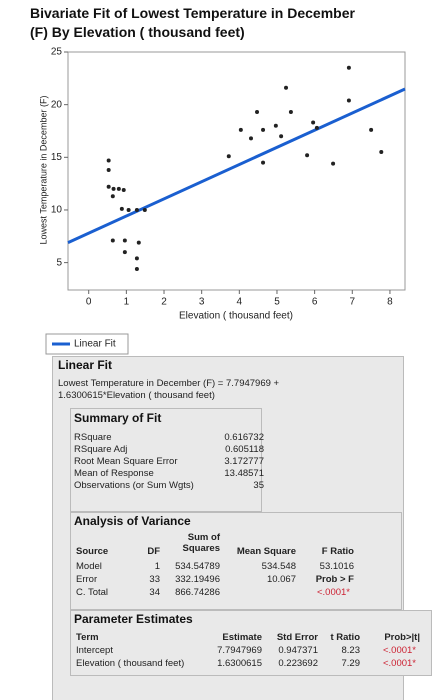 Image resolution: width=440 pixels, height=700 pixels. Describe the element at coordinates (278, 566) in the screenshot. I see `cell-value: 534.548` at that location.